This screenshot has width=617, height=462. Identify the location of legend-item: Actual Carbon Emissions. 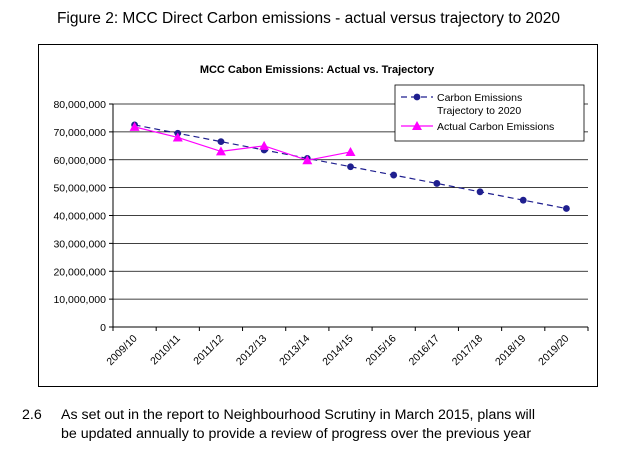
(477, 127).